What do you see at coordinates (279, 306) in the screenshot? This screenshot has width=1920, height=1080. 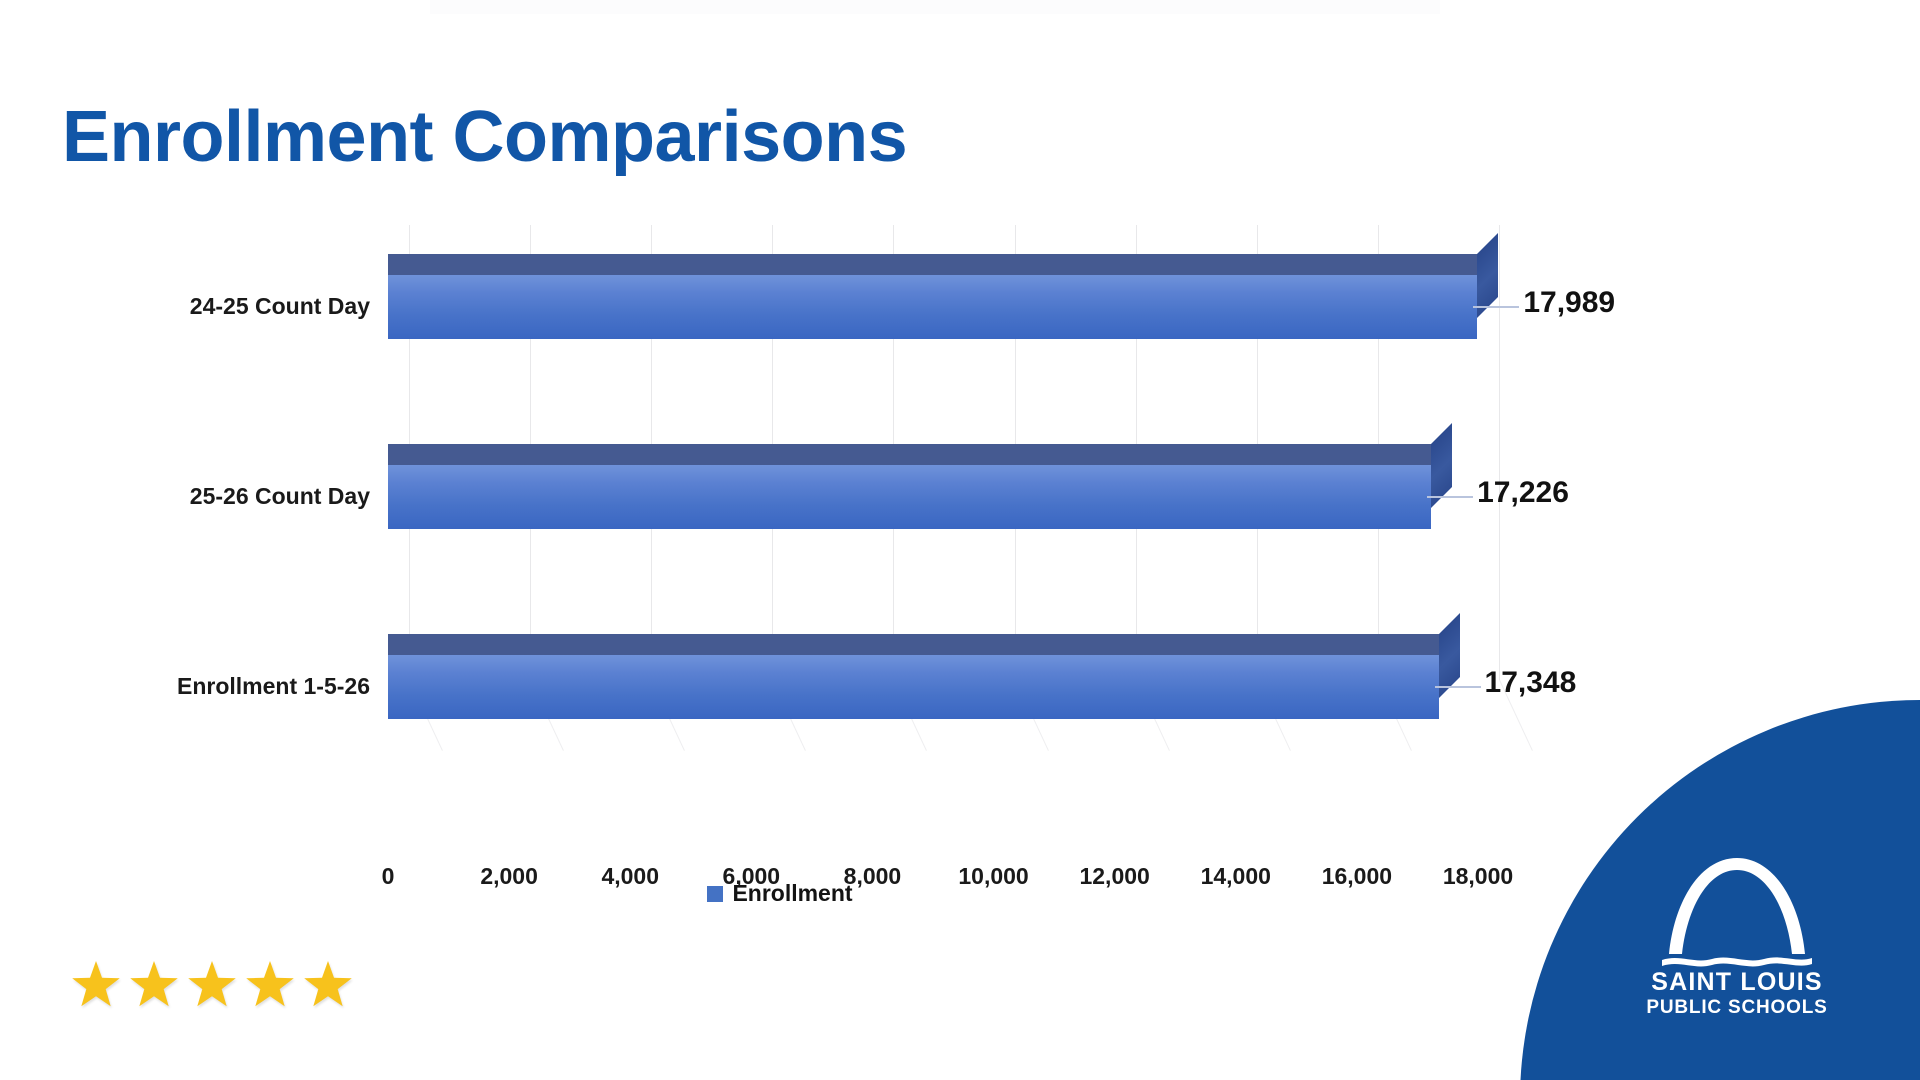 I see `category-label: 24-25 Count Day` at bounding box center [279, 306].